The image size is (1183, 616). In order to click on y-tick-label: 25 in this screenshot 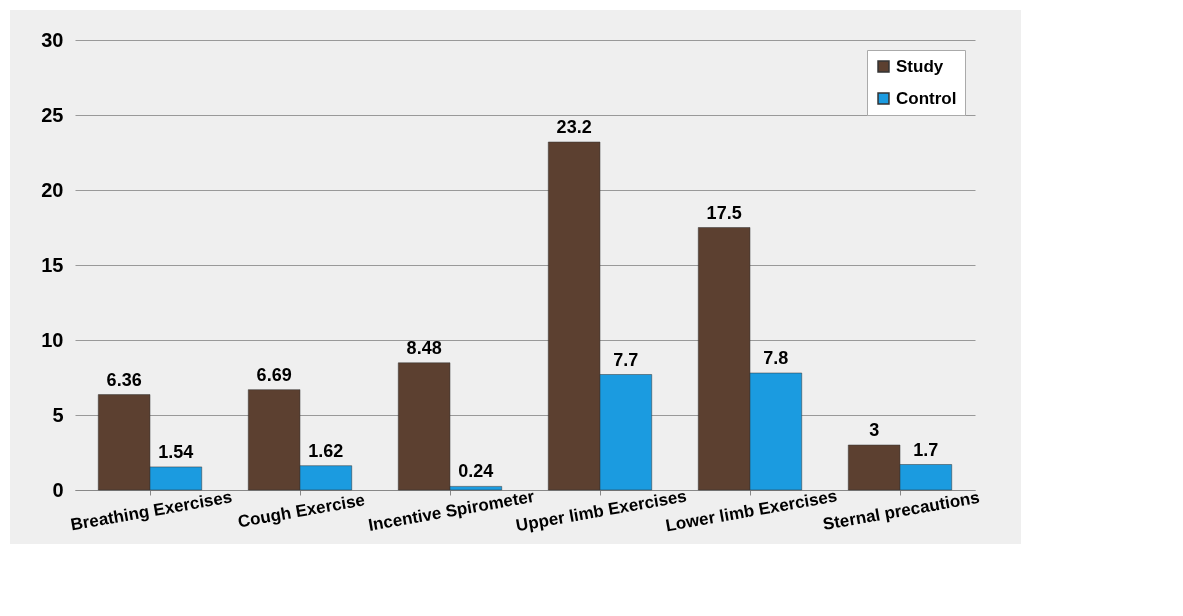, I will do `click(52, 114)`.